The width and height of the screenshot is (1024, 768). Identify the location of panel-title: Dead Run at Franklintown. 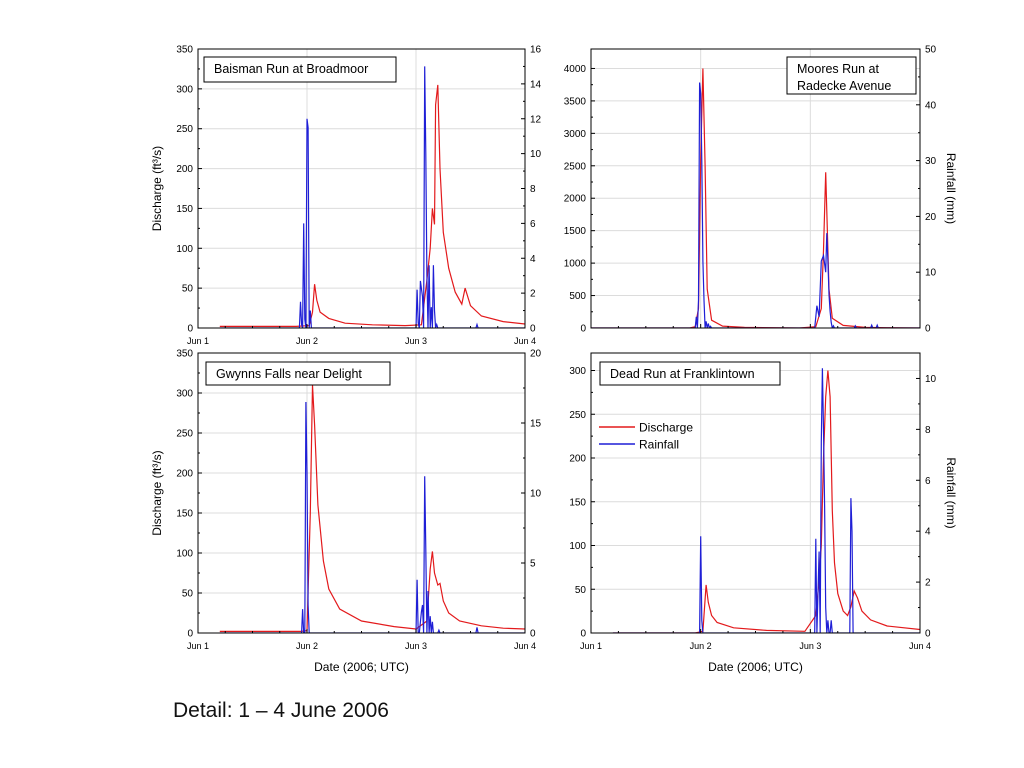
(682, 374).